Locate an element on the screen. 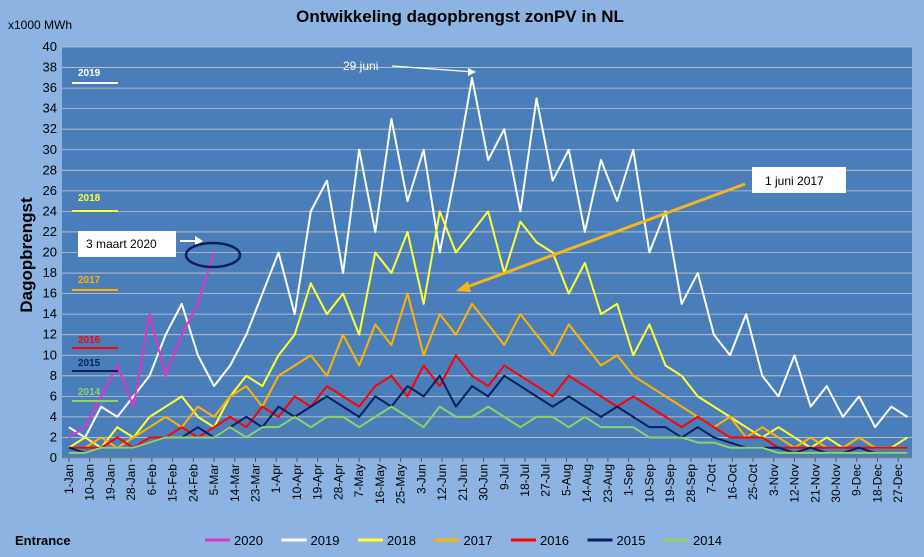 The image size is (924, 557). y-tick-label: 28 is located at coordinates (50, 169).